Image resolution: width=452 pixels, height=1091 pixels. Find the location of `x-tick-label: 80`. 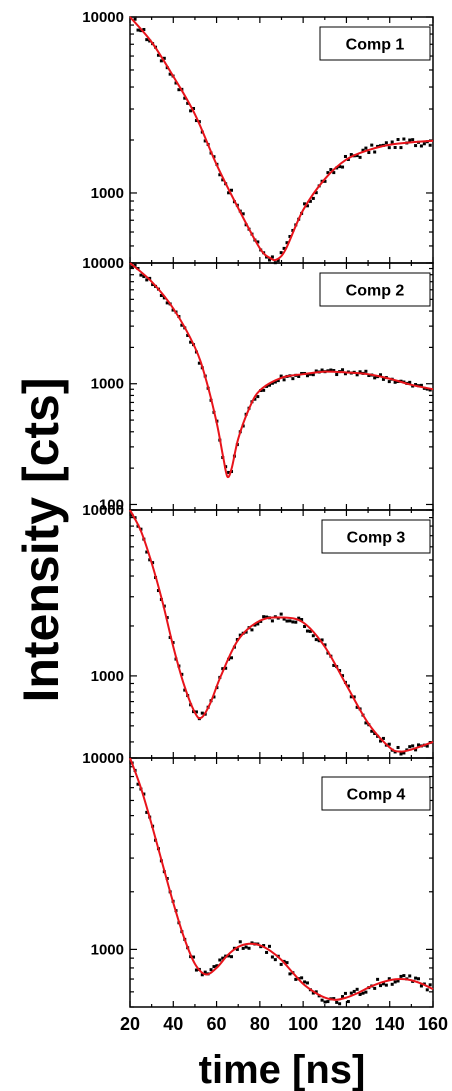

x-tick-label: 80 is located at coordinates (260, 1024).